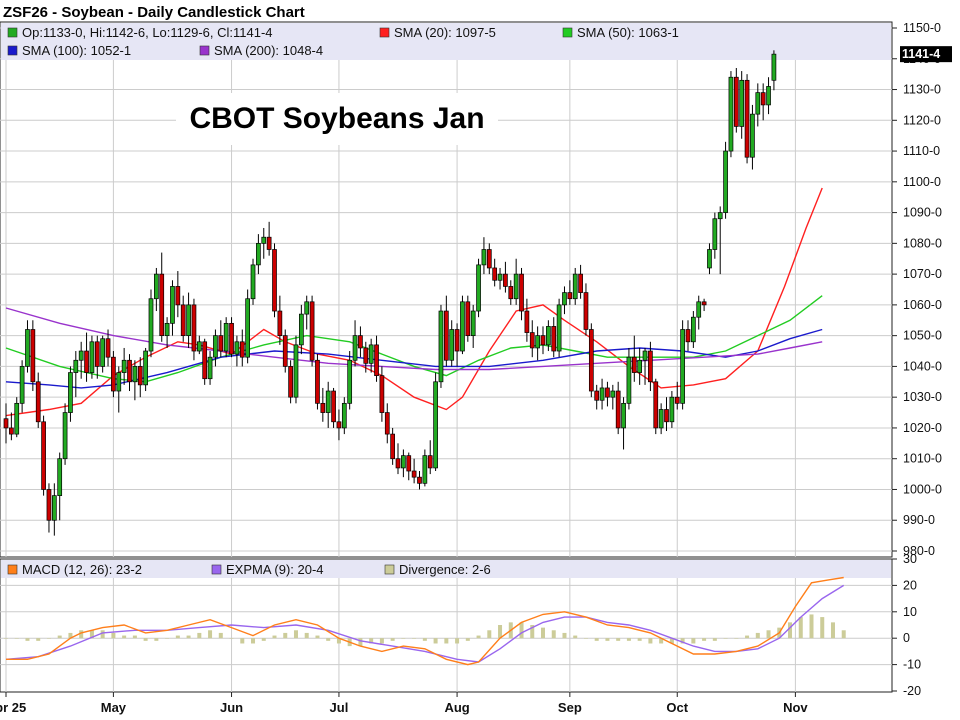 The height and width of the screenshot is (720, 960). Describe the element at coordinates (69, 50) in the screenshot. I see `legend-item: SMA (100): 1052-1` at that location.